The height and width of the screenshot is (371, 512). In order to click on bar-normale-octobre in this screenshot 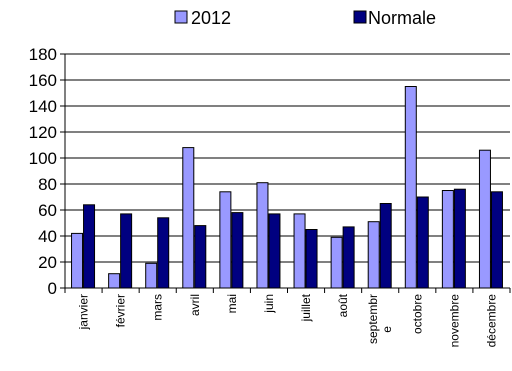, I will do `click(422, 242)`.